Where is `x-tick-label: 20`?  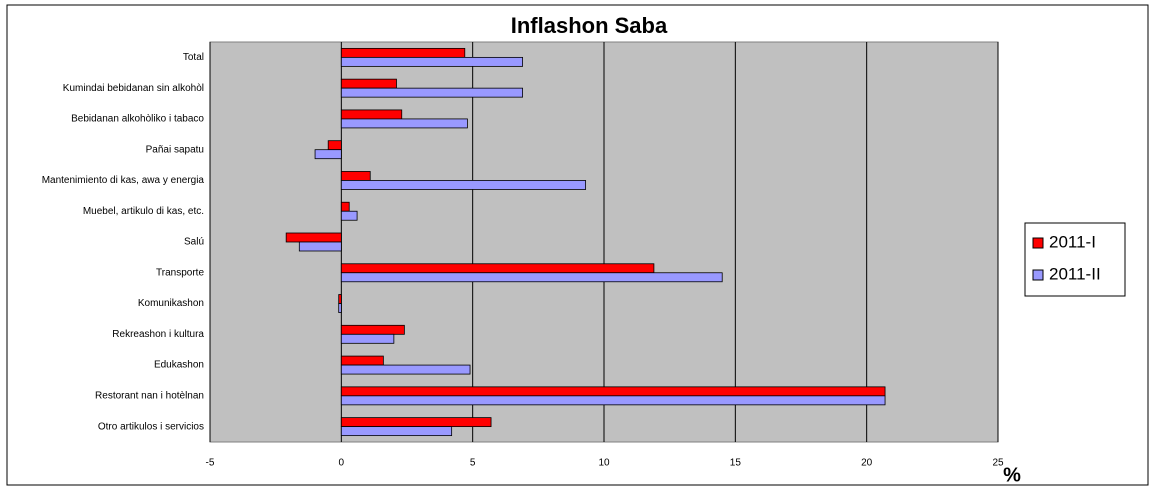
x-tick-label: 20 is located at coordinates (867, 463).